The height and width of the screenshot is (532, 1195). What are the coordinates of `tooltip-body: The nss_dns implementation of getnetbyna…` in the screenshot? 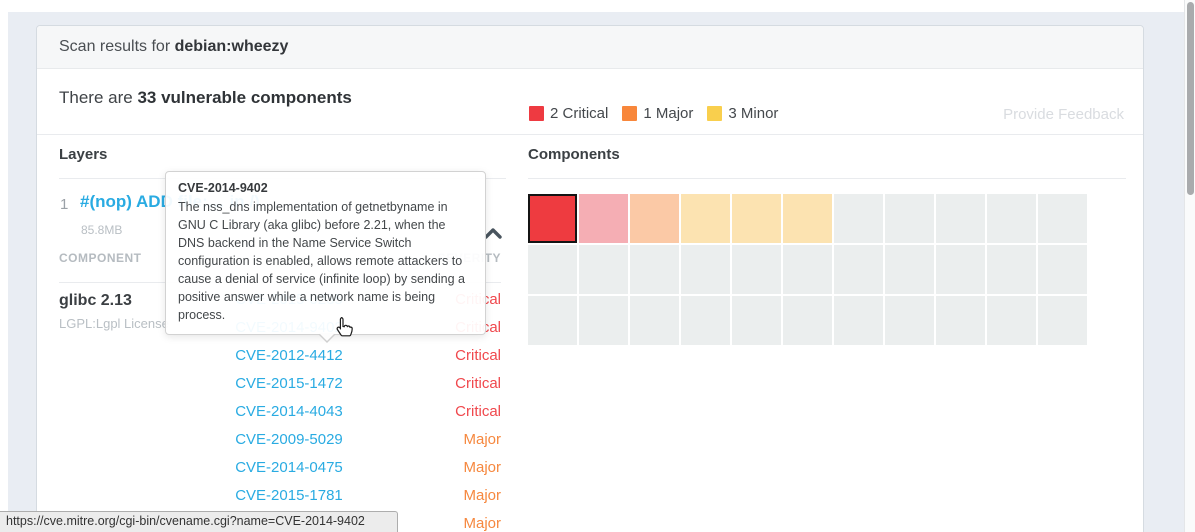 It's located at (321, 261).